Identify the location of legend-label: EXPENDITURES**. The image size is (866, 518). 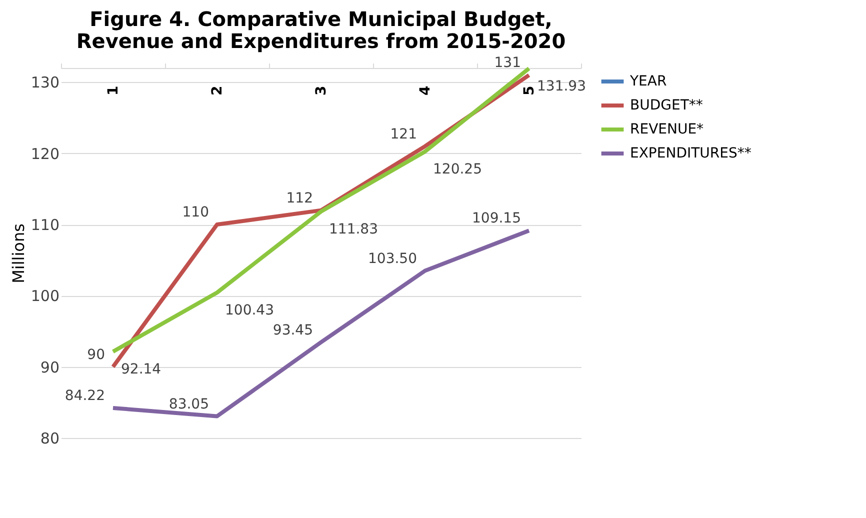
(691, 154).